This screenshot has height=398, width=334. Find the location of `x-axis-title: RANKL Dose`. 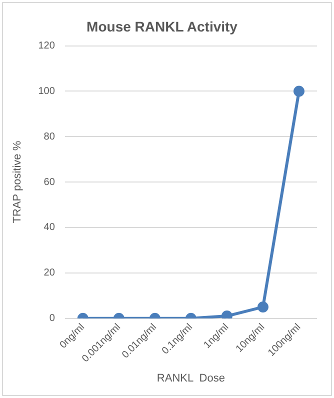

x-axis-title: RANKL Dose is located at coordinates (190, 378).